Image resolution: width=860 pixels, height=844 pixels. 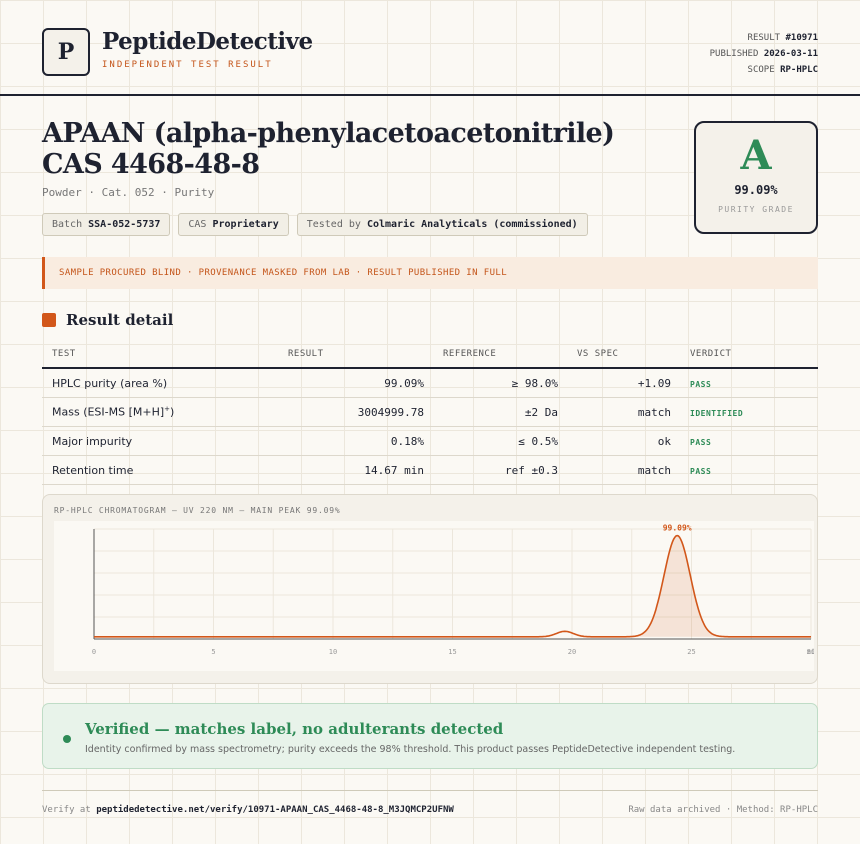 I want to click on col-result: RESULT, so click(x=306, y=353).